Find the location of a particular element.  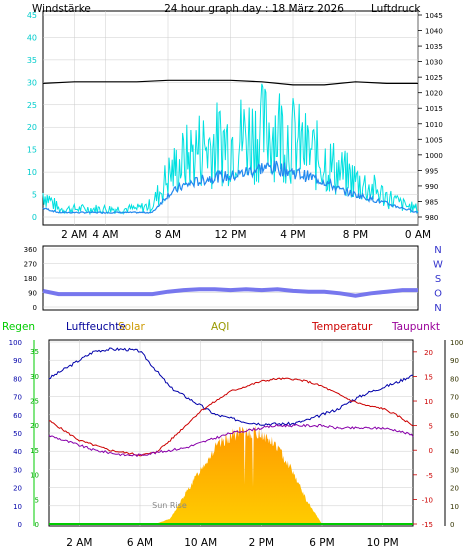

wind-x-tick-label: 8 AM is located at coordinates (168, 235).